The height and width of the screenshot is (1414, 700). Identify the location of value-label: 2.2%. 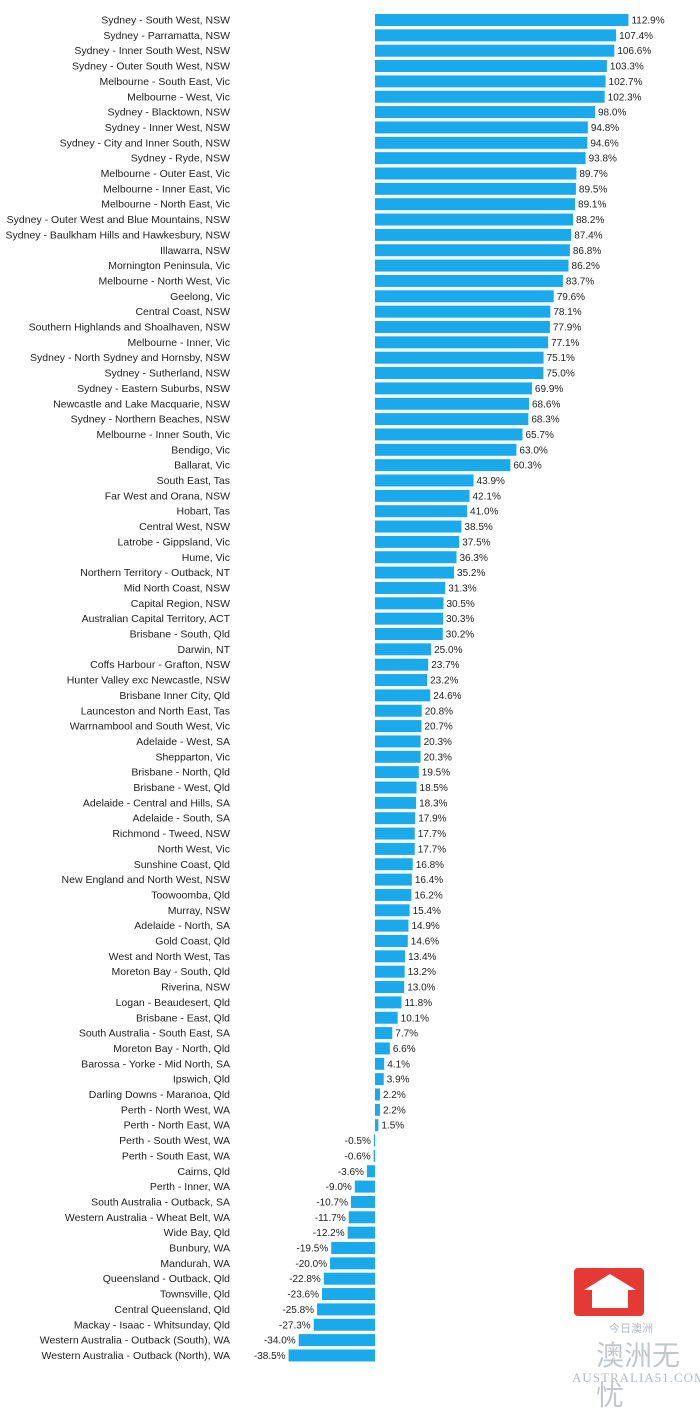
(394, 1095).